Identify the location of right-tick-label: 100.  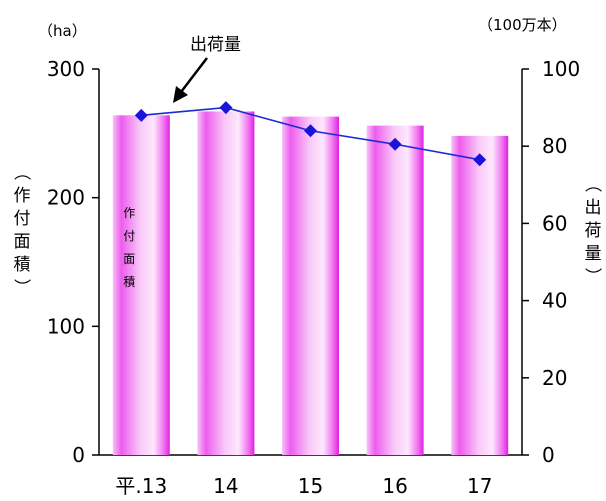
(561, 69).